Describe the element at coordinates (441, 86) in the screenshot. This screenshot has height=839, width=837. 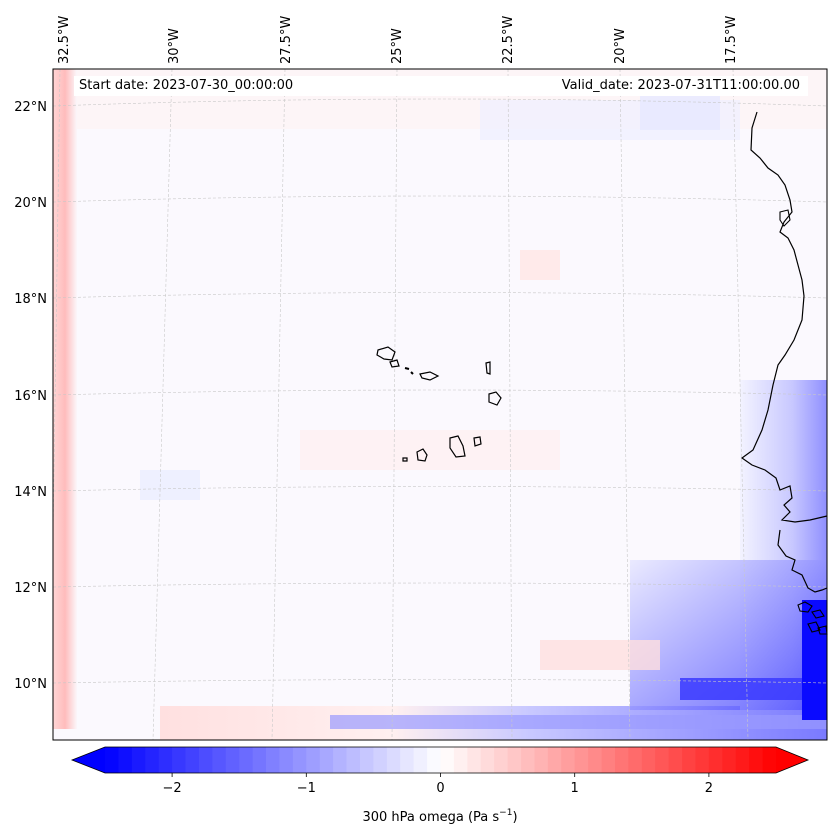
I see `title-band` at that location.